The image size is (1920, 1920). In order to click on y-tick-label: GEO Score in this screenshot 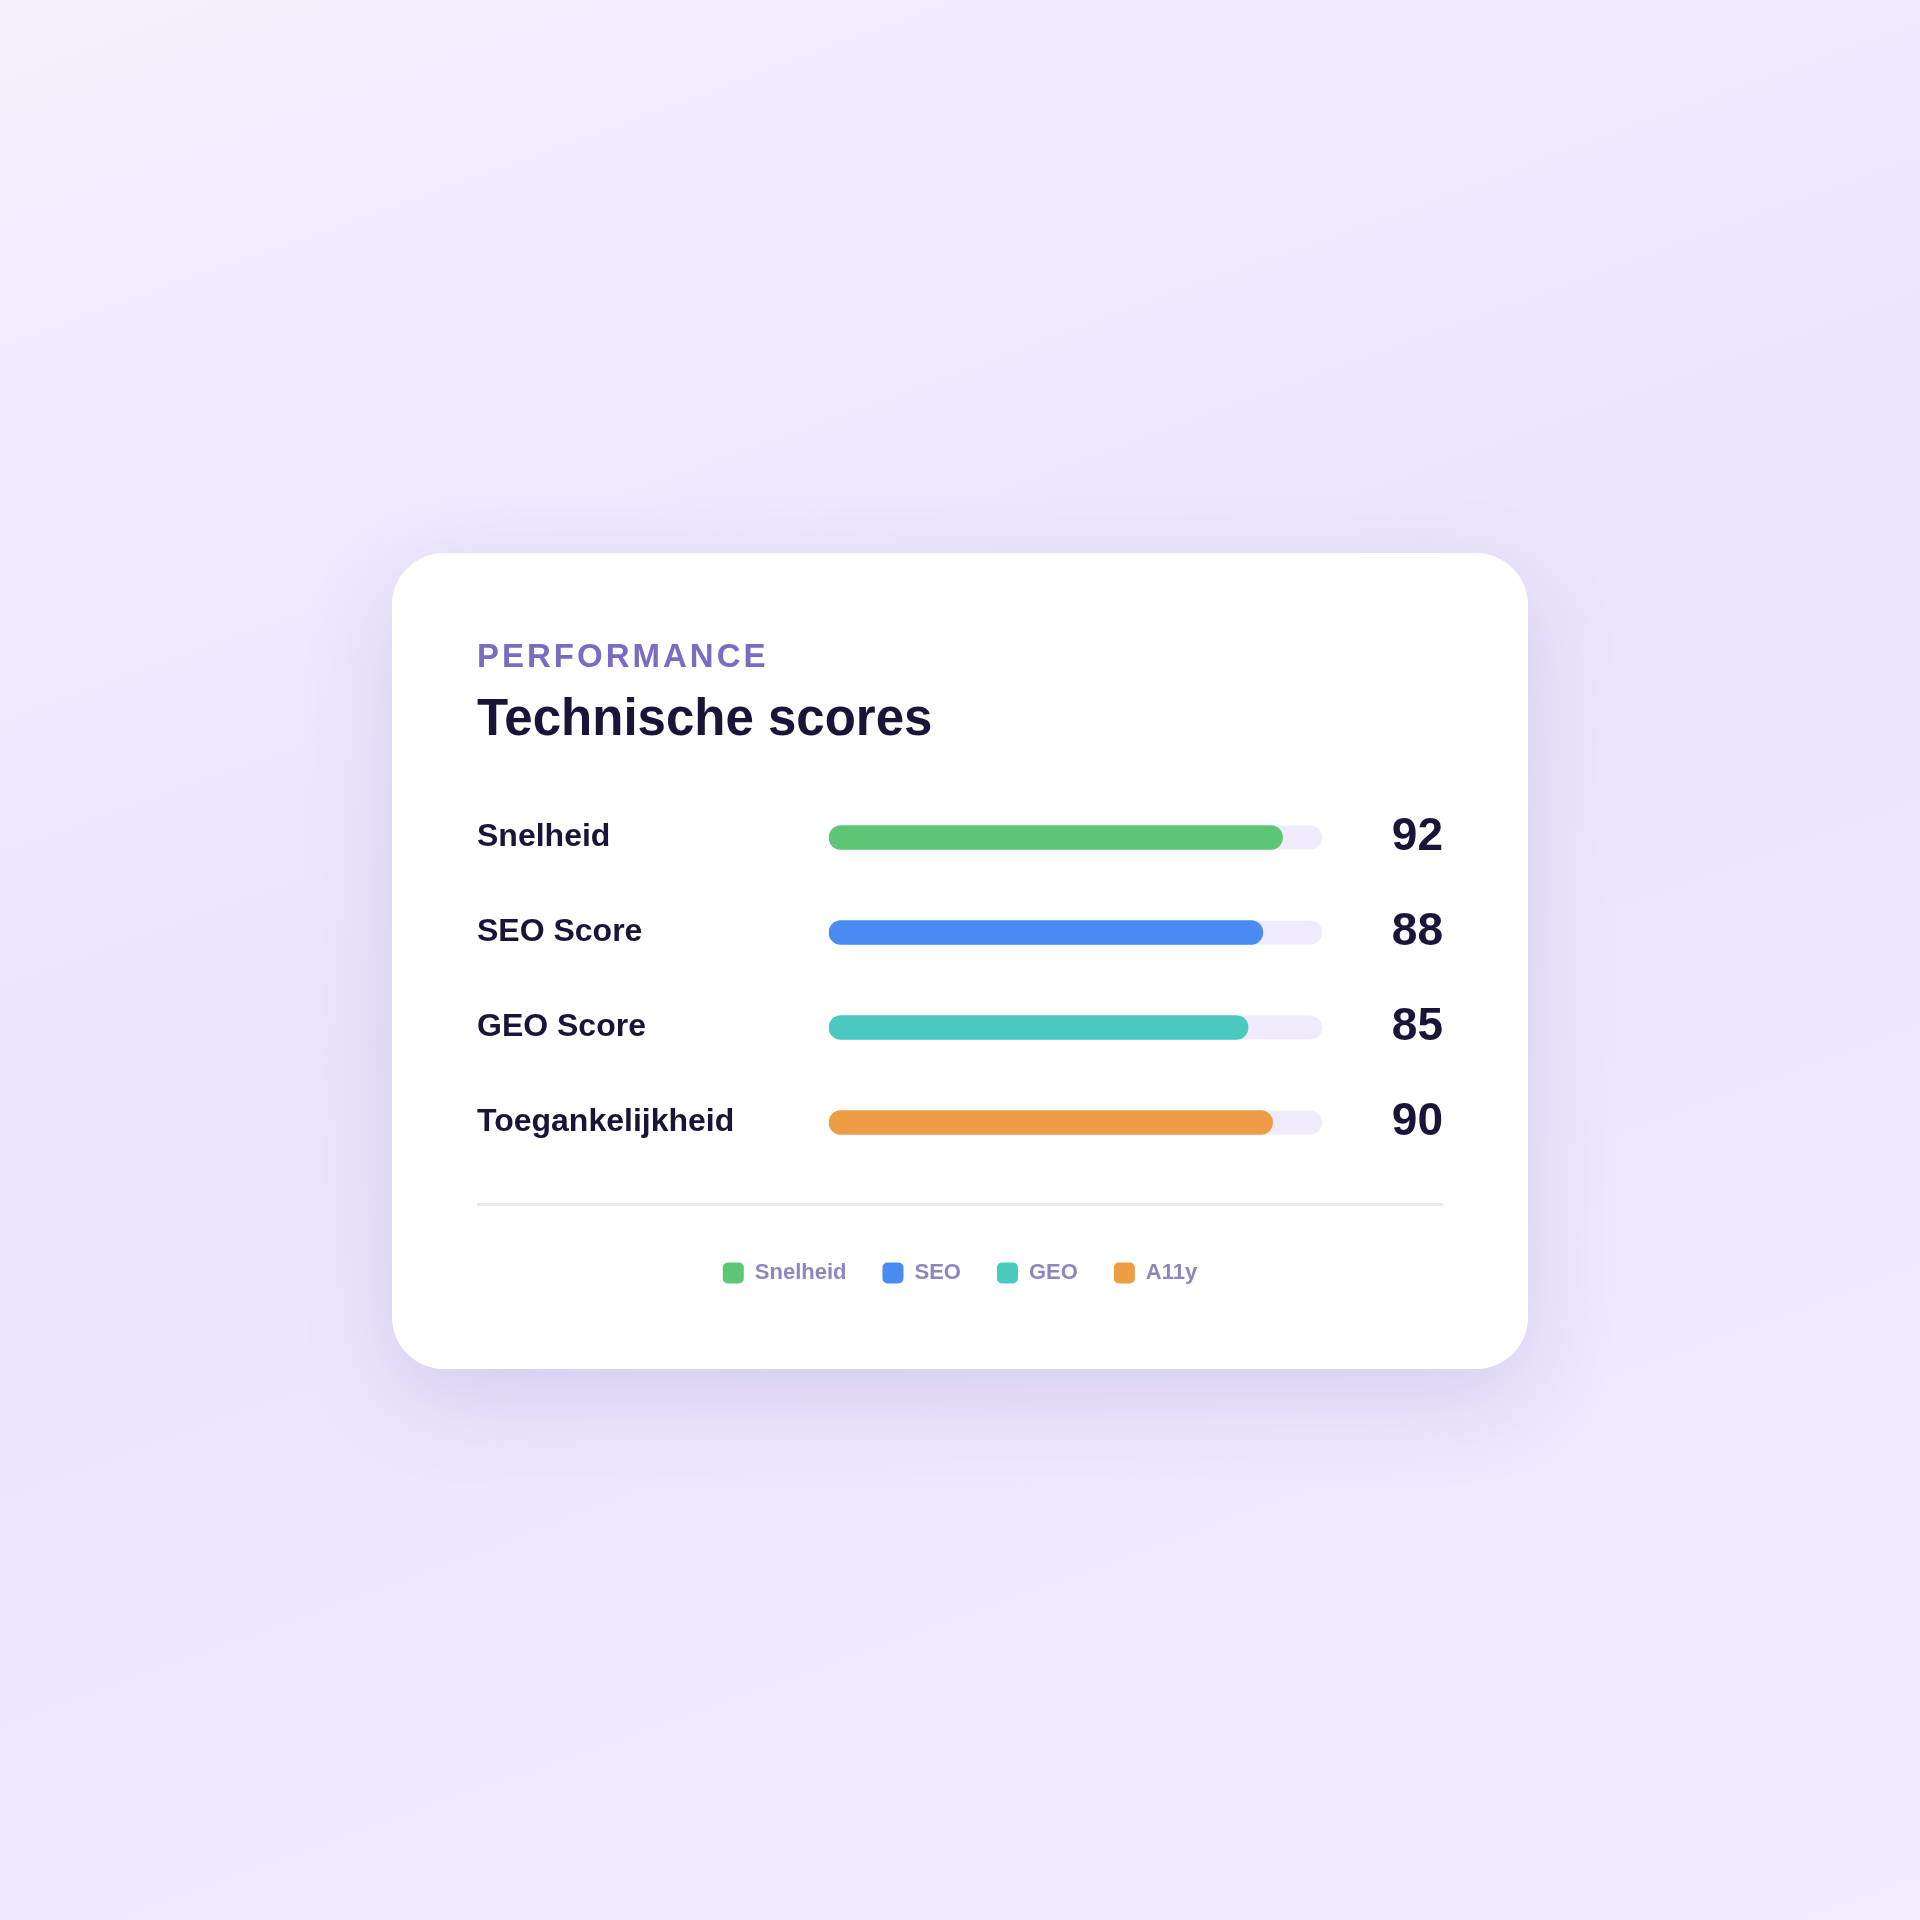, I will do `click(561, 1025)`.